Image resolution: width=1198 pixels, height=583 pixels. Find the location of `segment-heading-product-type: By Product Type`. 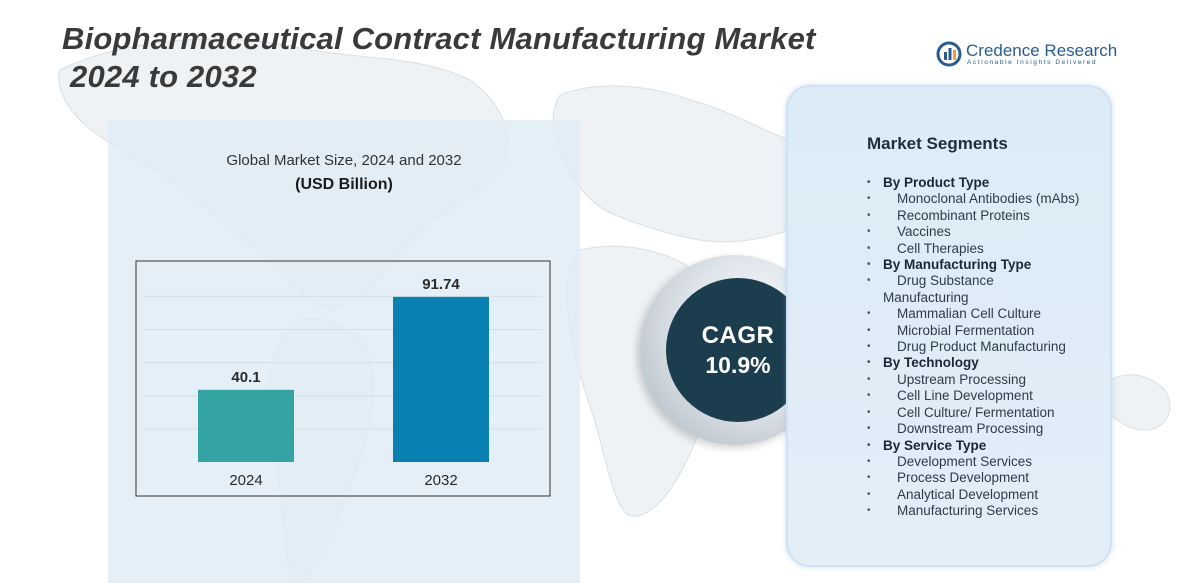

segment-heading-product-type: By Product Type is located at coordinates (987, 183).